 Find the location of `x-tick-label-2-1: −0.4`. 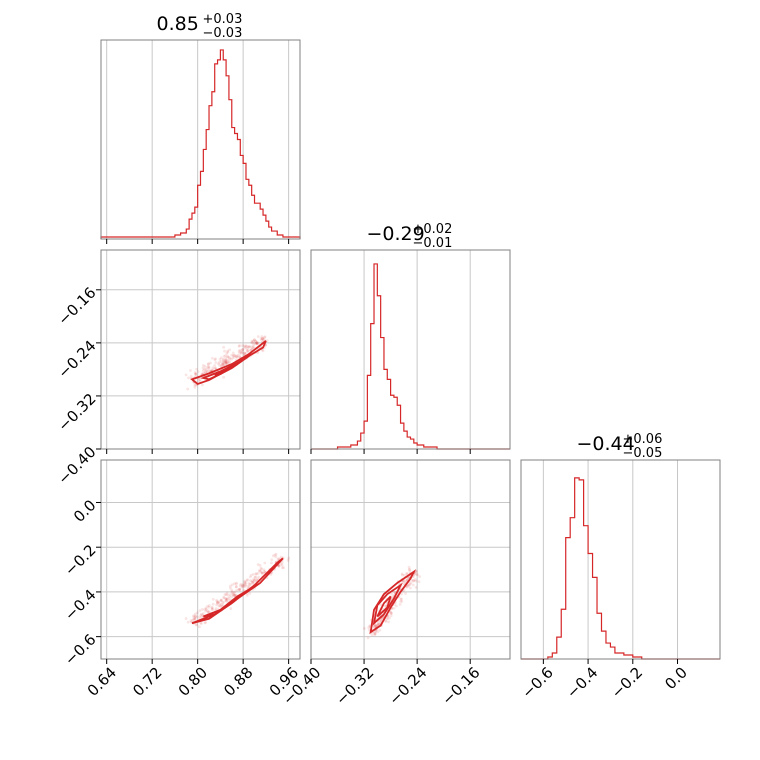

x-tick-label-2-1: −0.4 is located at coordinates (582, 682).